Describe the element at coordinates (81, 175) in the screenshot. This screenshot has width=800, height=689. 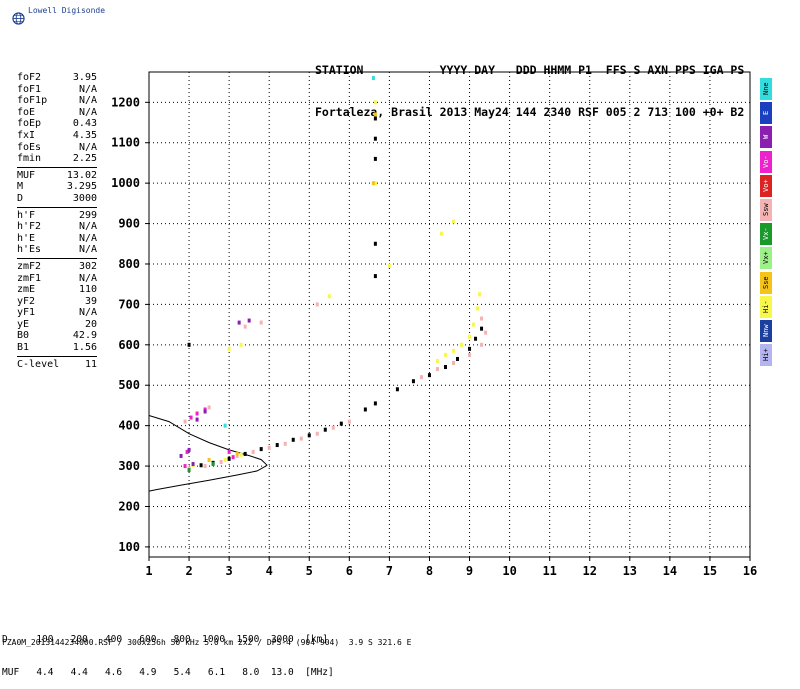
I see `param-value: 13.02` at that location.